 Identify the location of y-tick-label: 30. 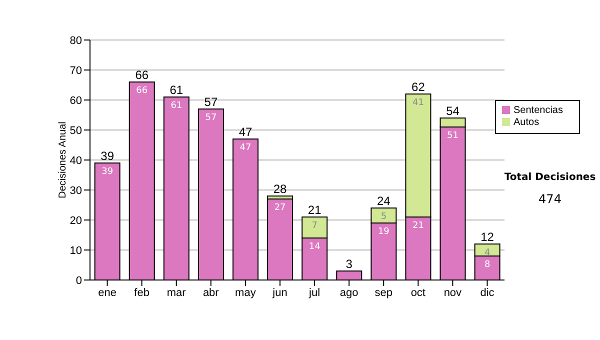
(76, 190).